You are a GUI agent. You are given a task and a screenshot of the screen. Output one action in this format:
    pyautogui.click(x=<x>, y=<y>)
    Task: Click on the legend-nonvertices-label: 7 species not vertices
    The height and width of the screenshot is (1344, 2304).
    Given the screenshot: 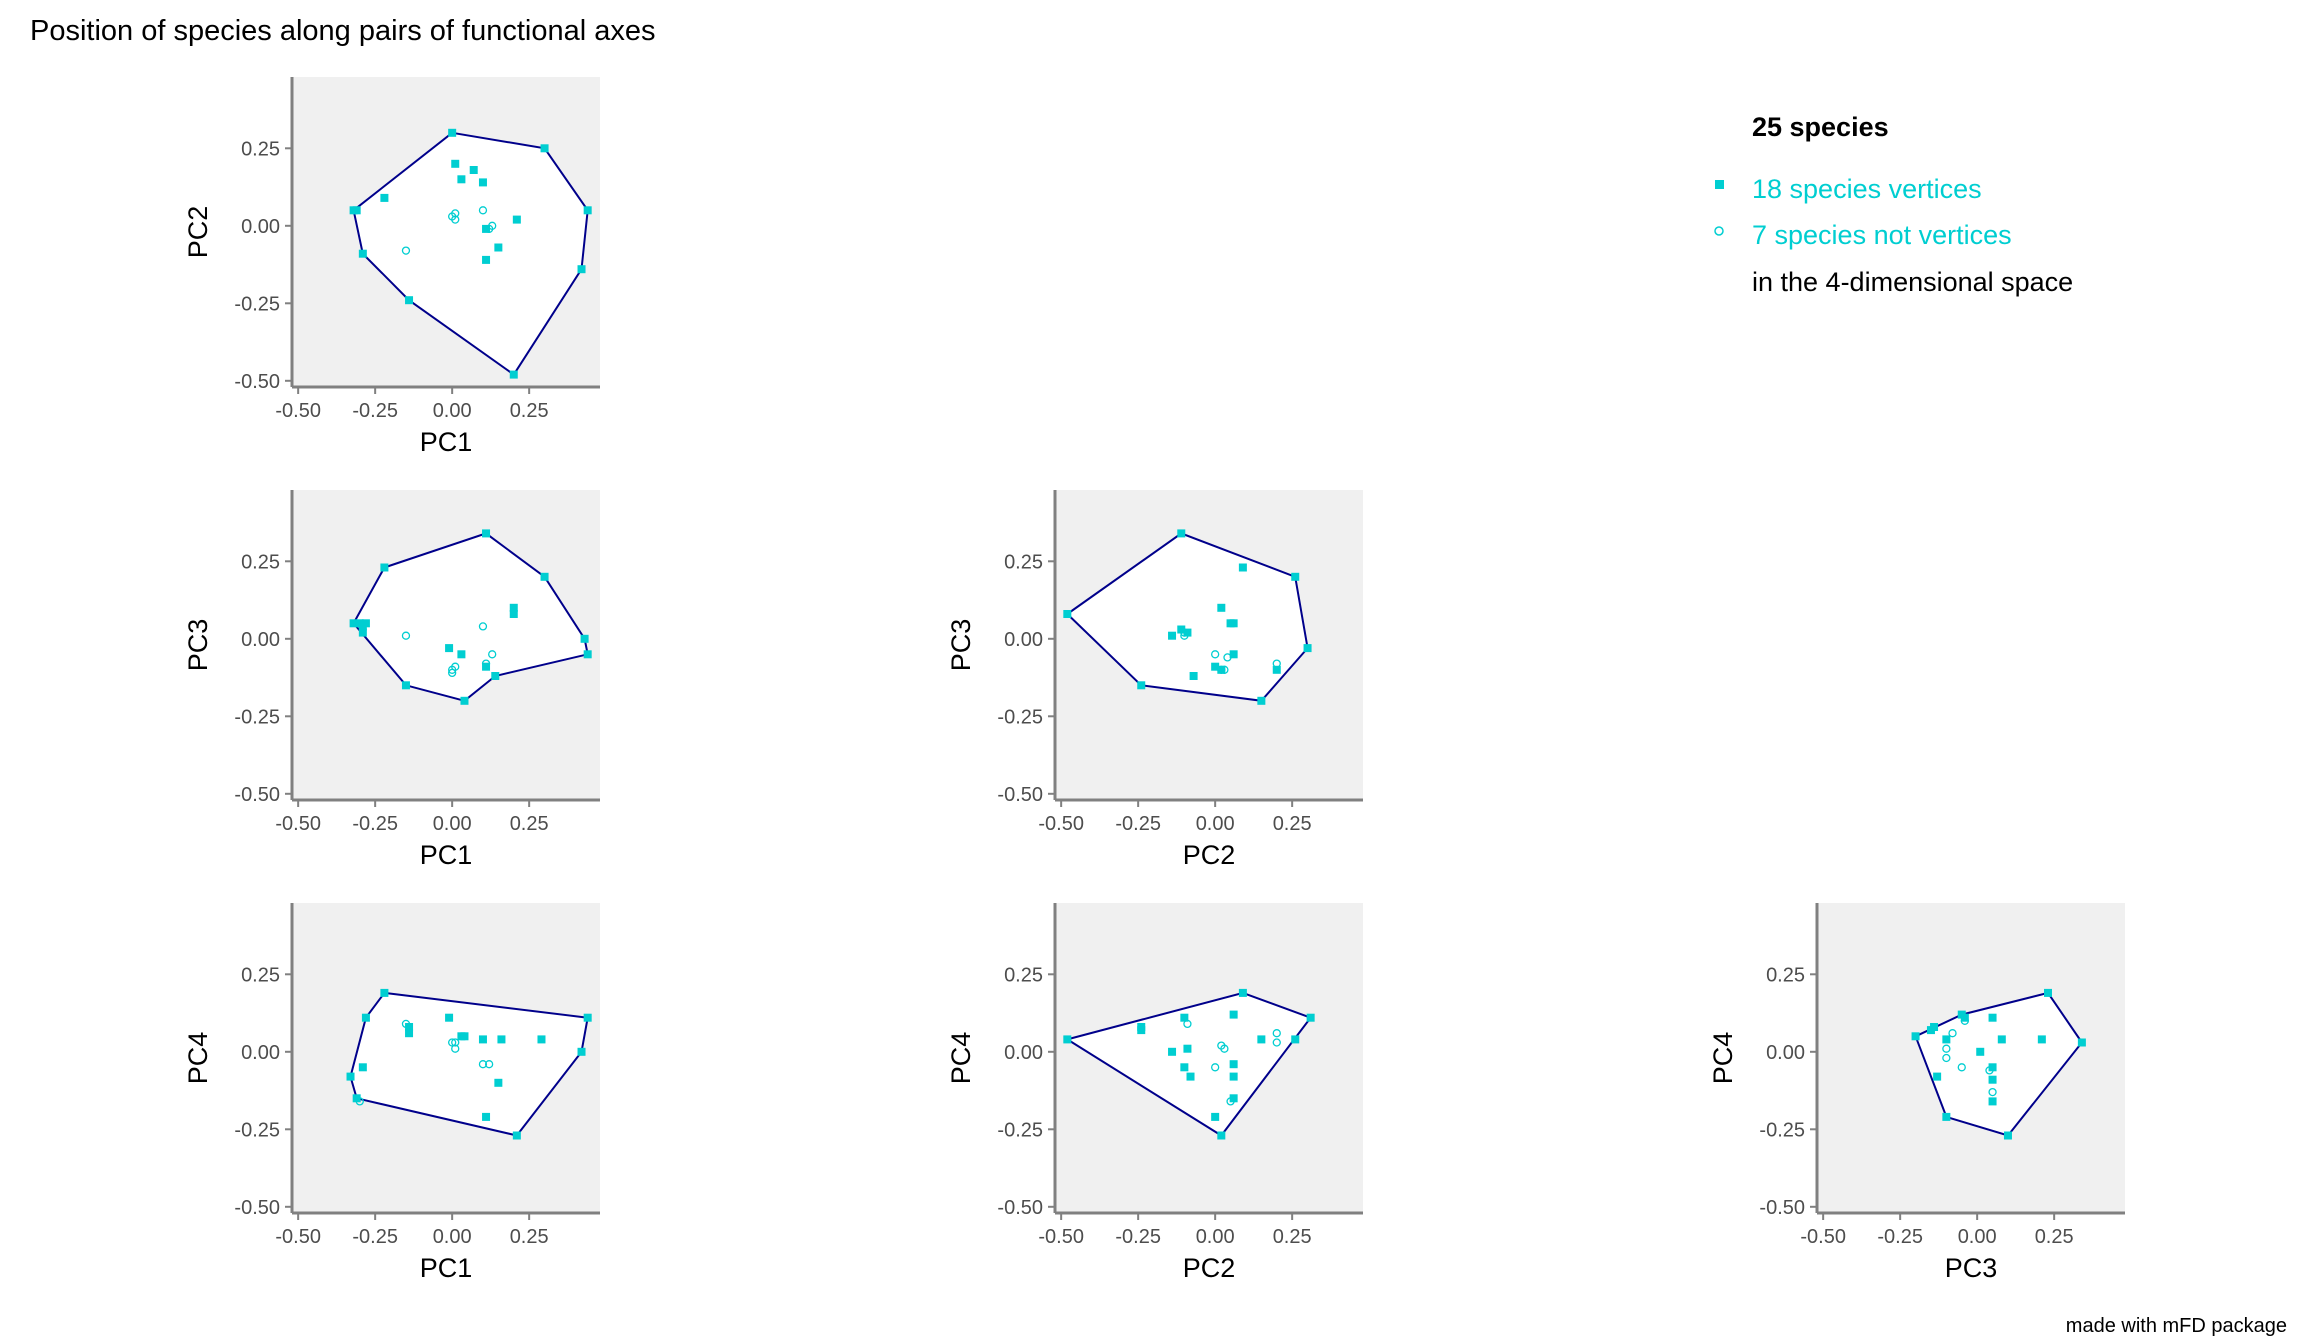 What is the action you would take?
    pyautogui.click(x=1882, y=235)
    